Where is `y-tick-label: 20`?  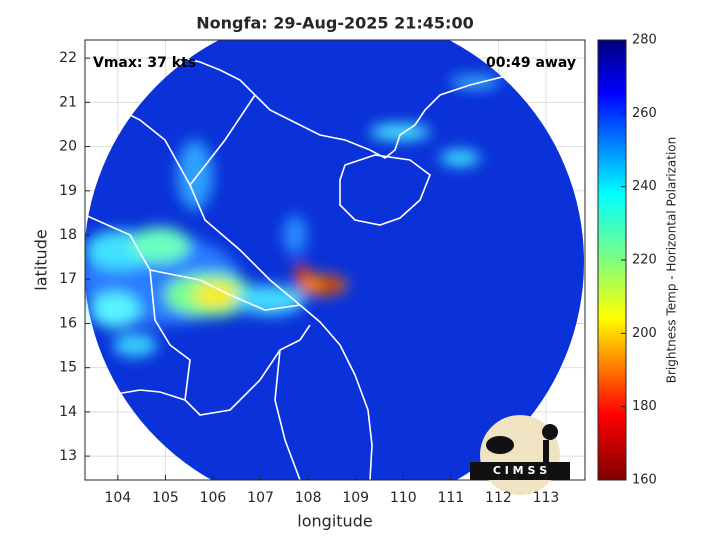
y-tick-label: 20 is located at coordinates (68, 147).